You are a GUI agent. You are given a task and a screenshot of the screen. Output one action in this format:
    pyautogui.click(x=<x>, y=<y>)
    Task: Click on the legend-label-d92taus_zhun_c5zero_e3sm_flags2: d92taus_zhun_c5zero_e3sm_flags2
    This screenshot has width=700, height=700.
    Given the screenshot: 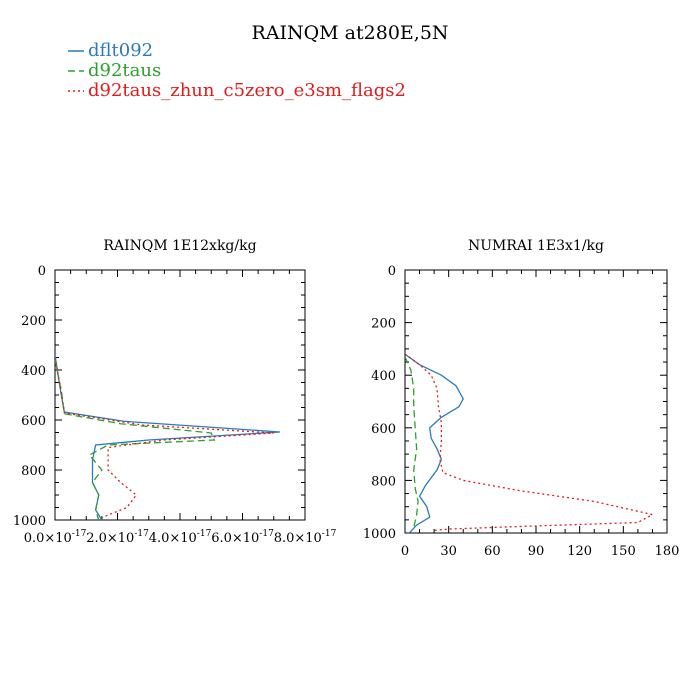 What is the action you would take?
    pyautogui.click(x=247, y=90)
    